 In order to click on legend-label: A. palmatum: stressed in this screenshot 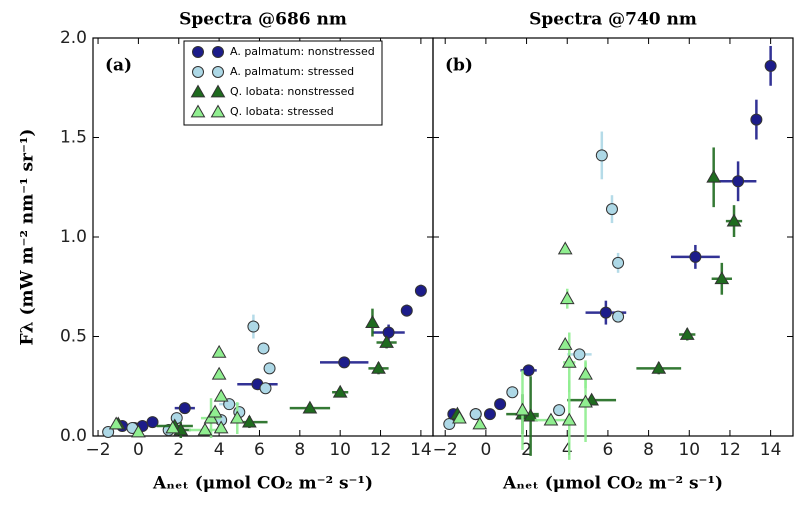, I will do `click(292, 71)`.